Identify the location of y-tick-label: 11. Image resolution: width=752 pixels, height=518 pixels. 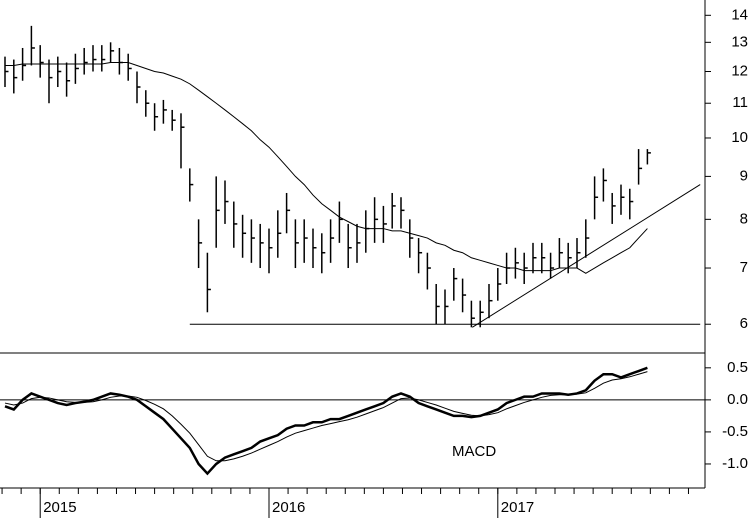
(740, 102).